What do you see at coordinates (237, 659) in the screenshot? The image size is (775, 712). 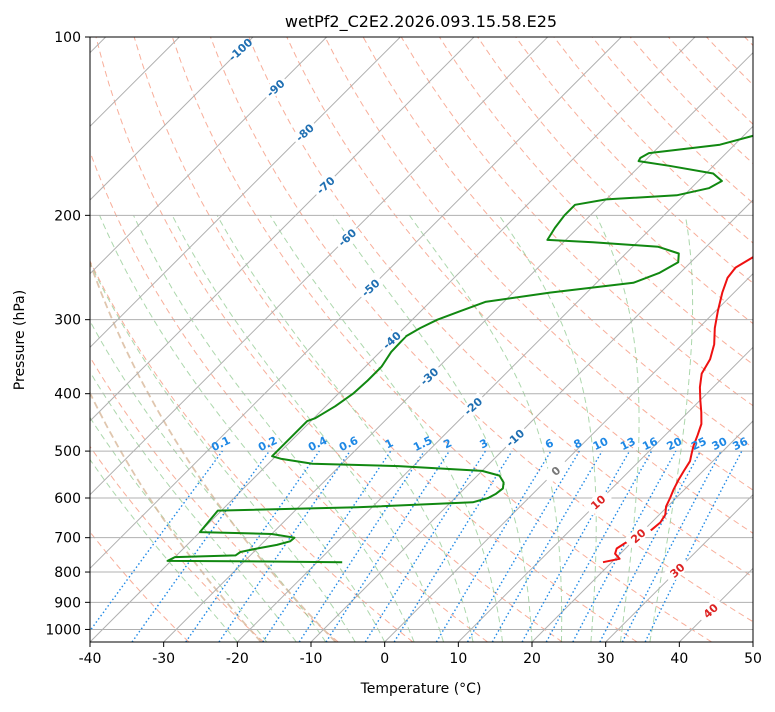 I see `x-tick-label: -20` at bounding box center [237, 659].